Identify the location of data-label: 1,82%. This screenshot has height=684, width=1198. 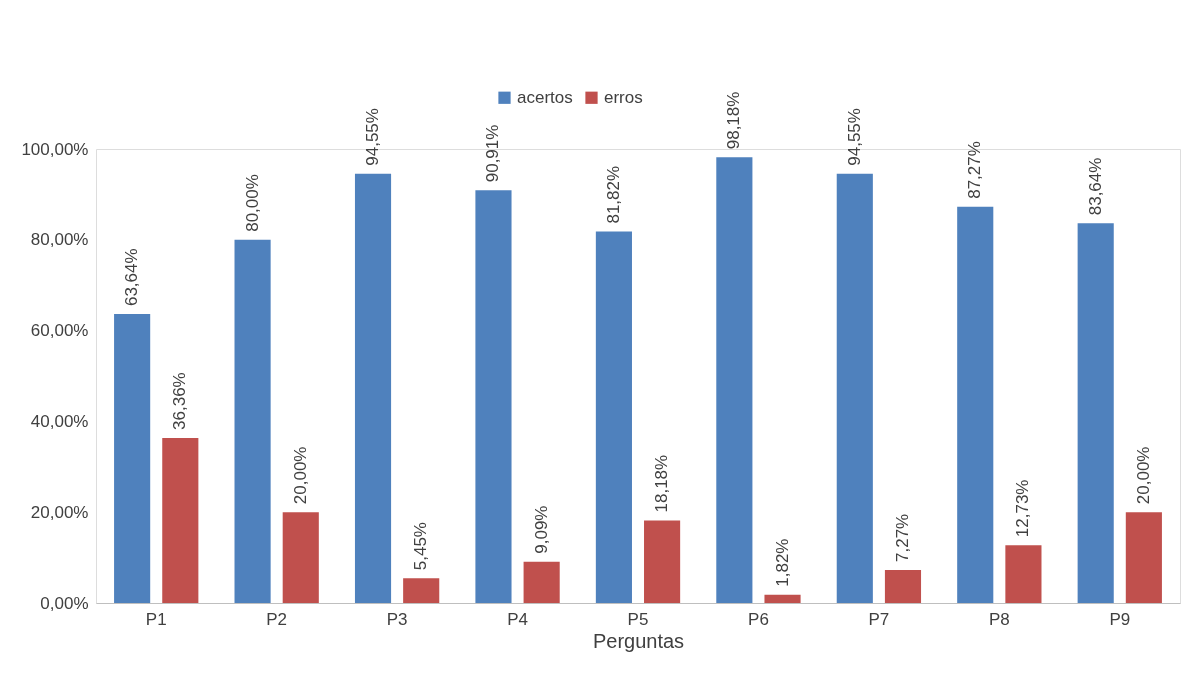
(782, 562).